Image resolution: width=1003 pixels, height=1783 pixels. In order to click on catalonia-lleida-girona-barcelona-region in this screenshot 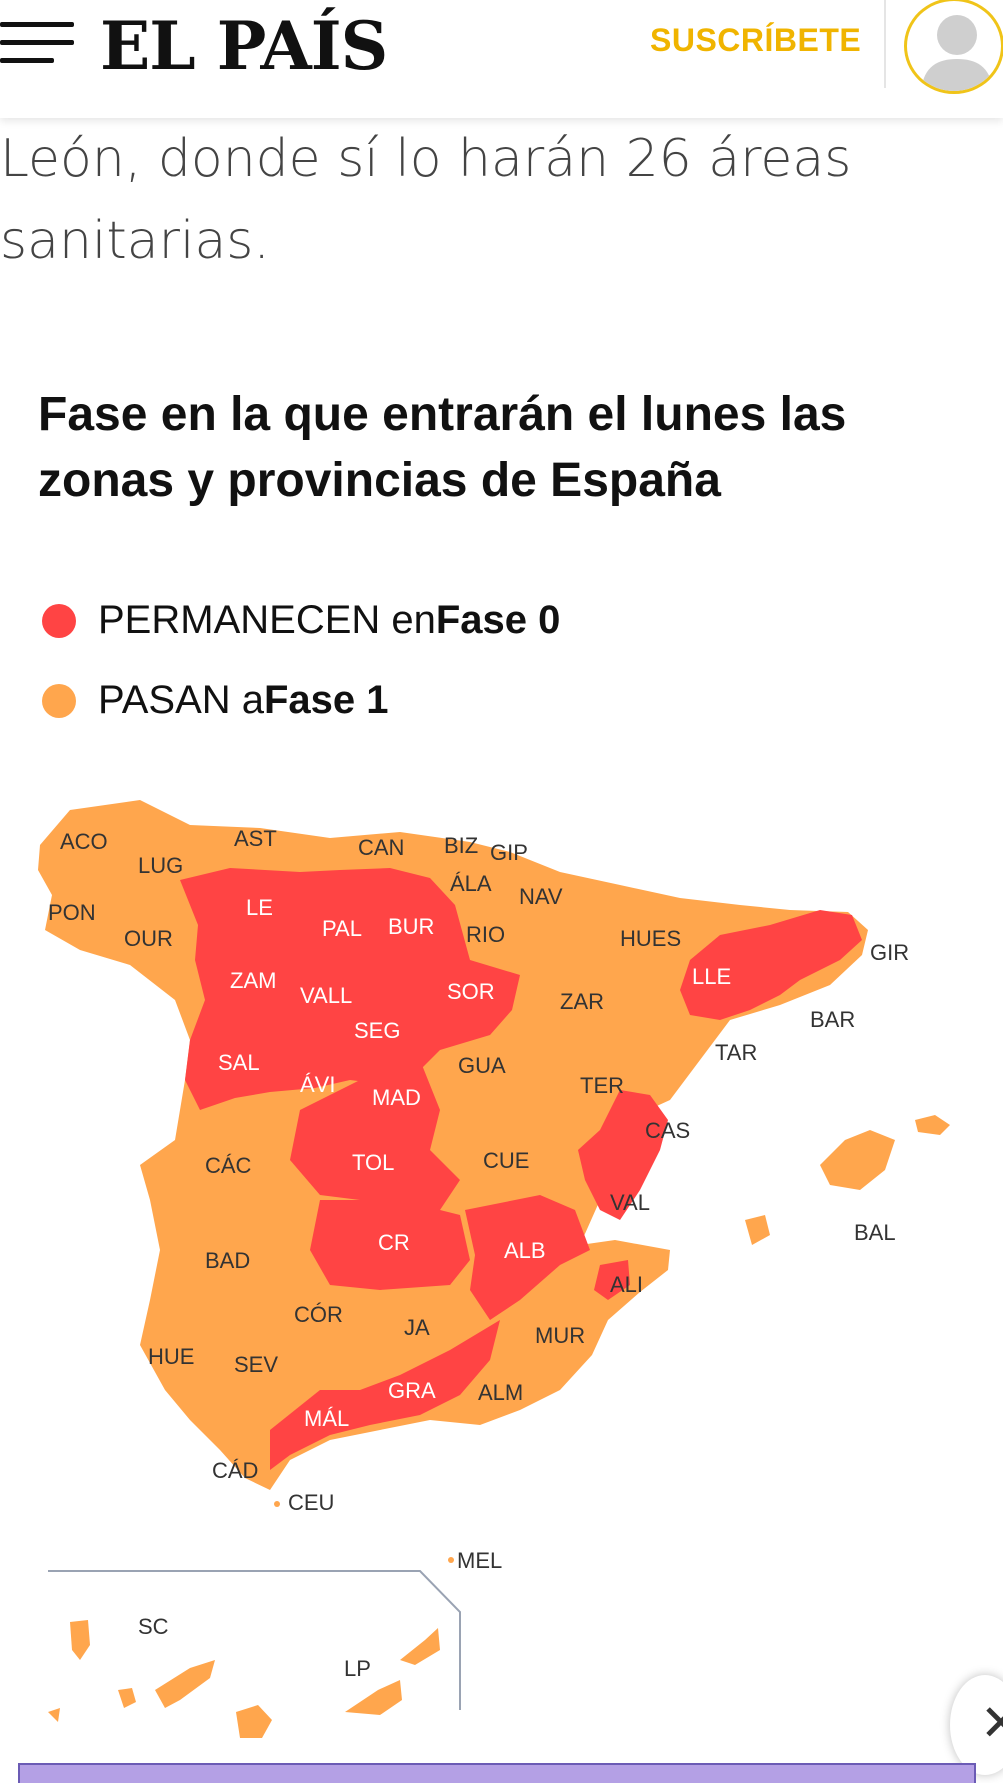, I will do `click(771, 965)`.